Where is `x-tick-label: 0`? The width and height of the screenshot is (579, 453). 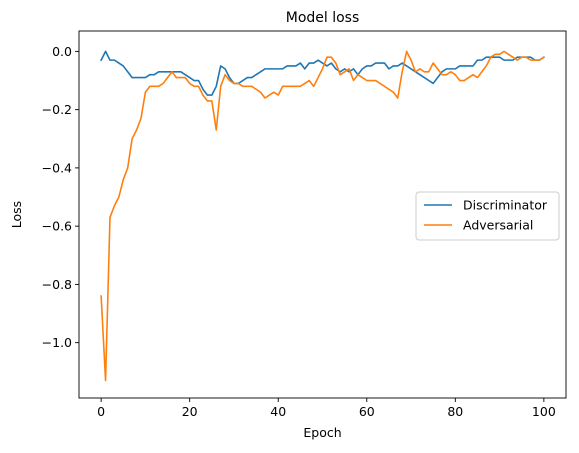
x-tick-label: 0 is located at coordinates (101, 411).